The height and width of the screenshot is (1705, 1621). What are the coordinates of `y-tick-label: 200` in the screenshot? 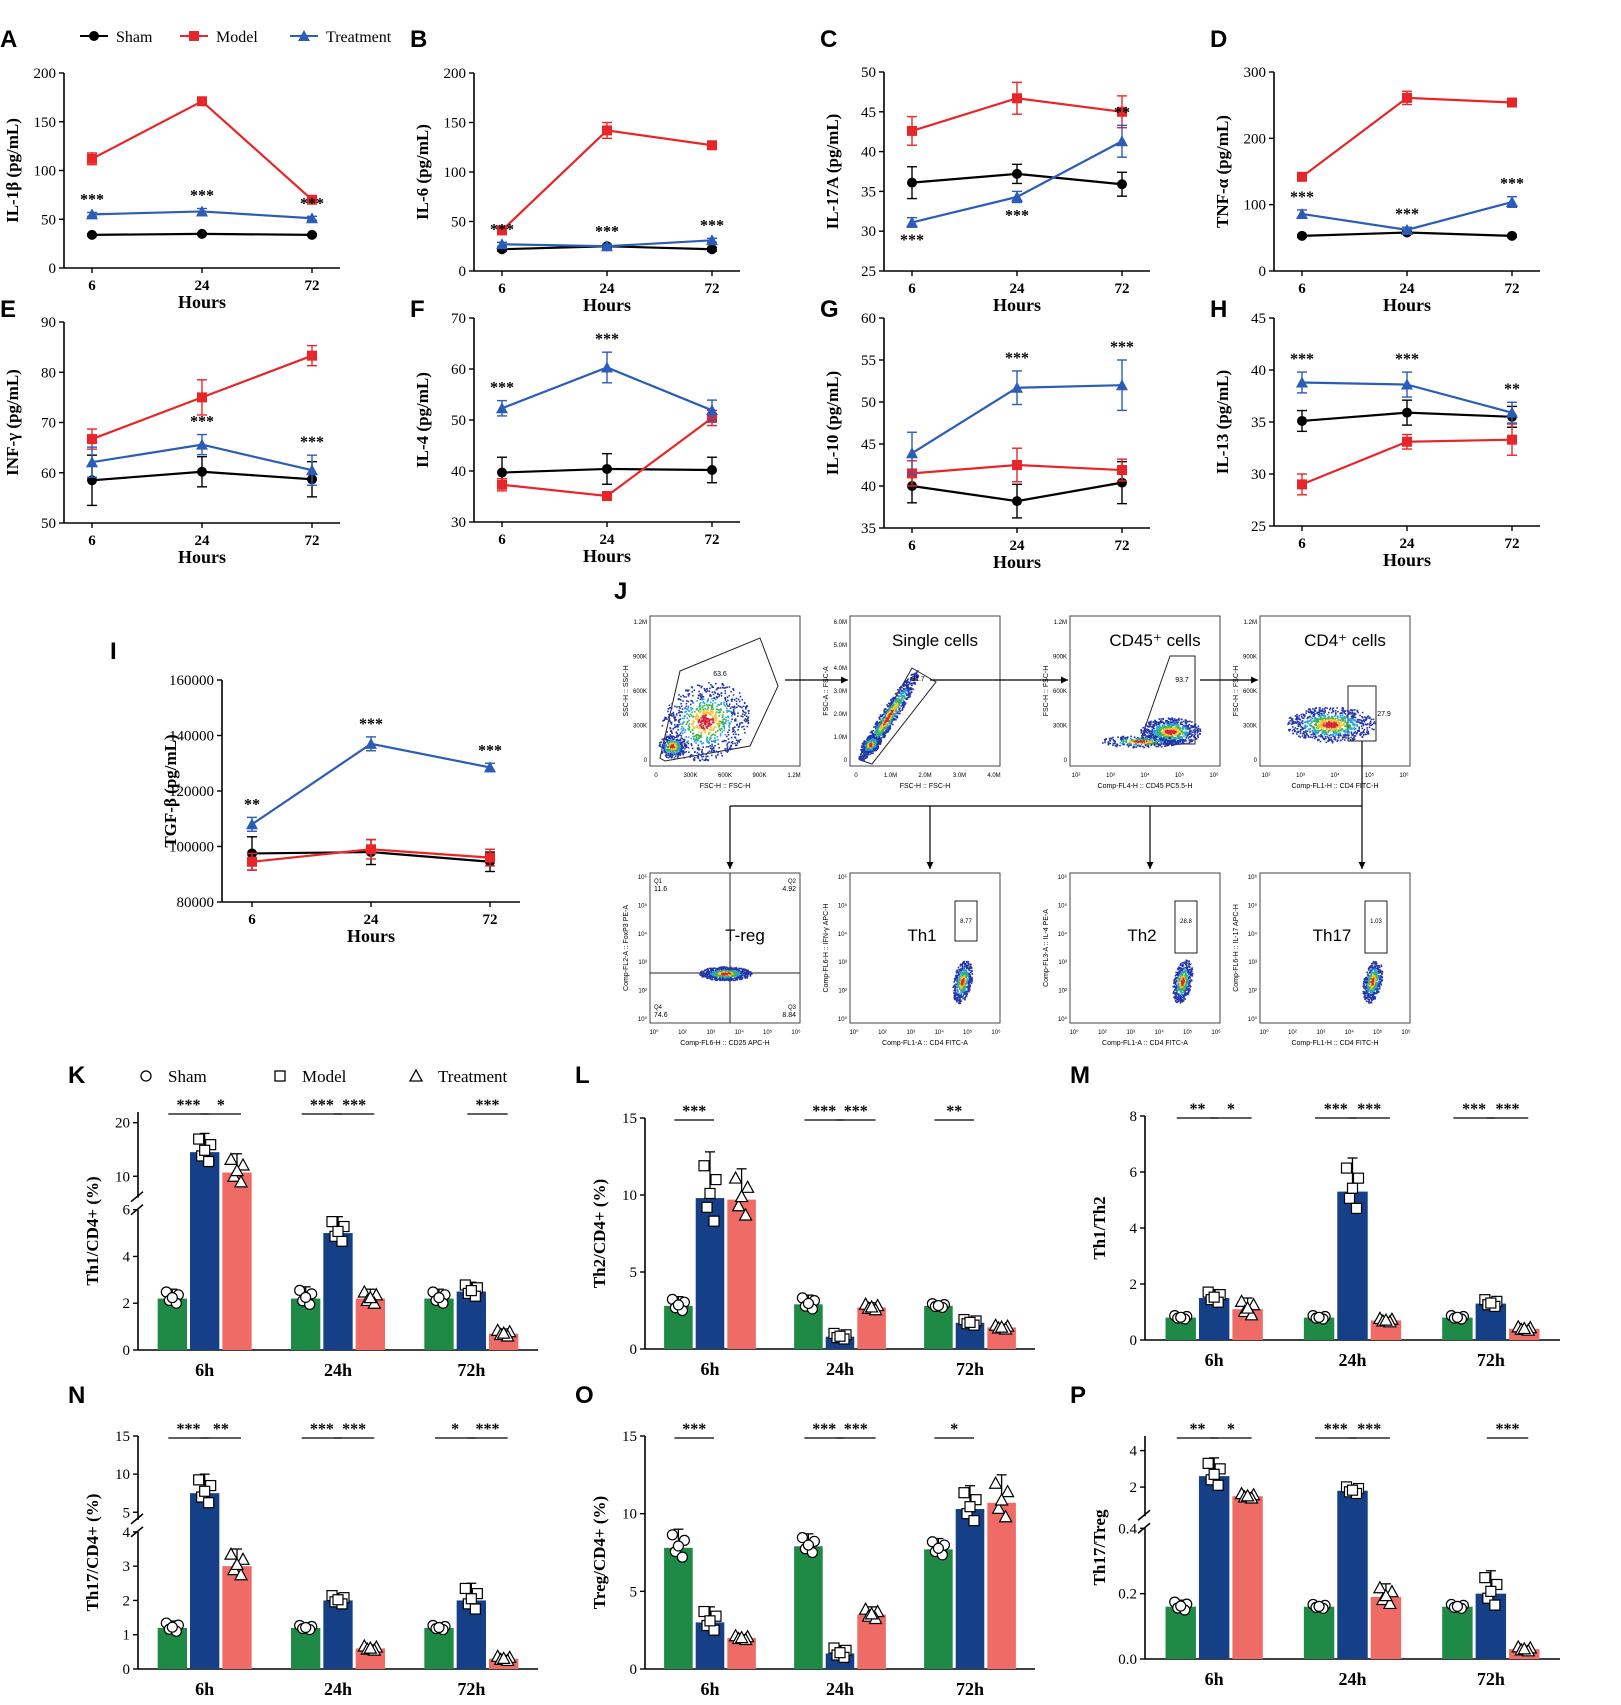 It's located at (45, 74).